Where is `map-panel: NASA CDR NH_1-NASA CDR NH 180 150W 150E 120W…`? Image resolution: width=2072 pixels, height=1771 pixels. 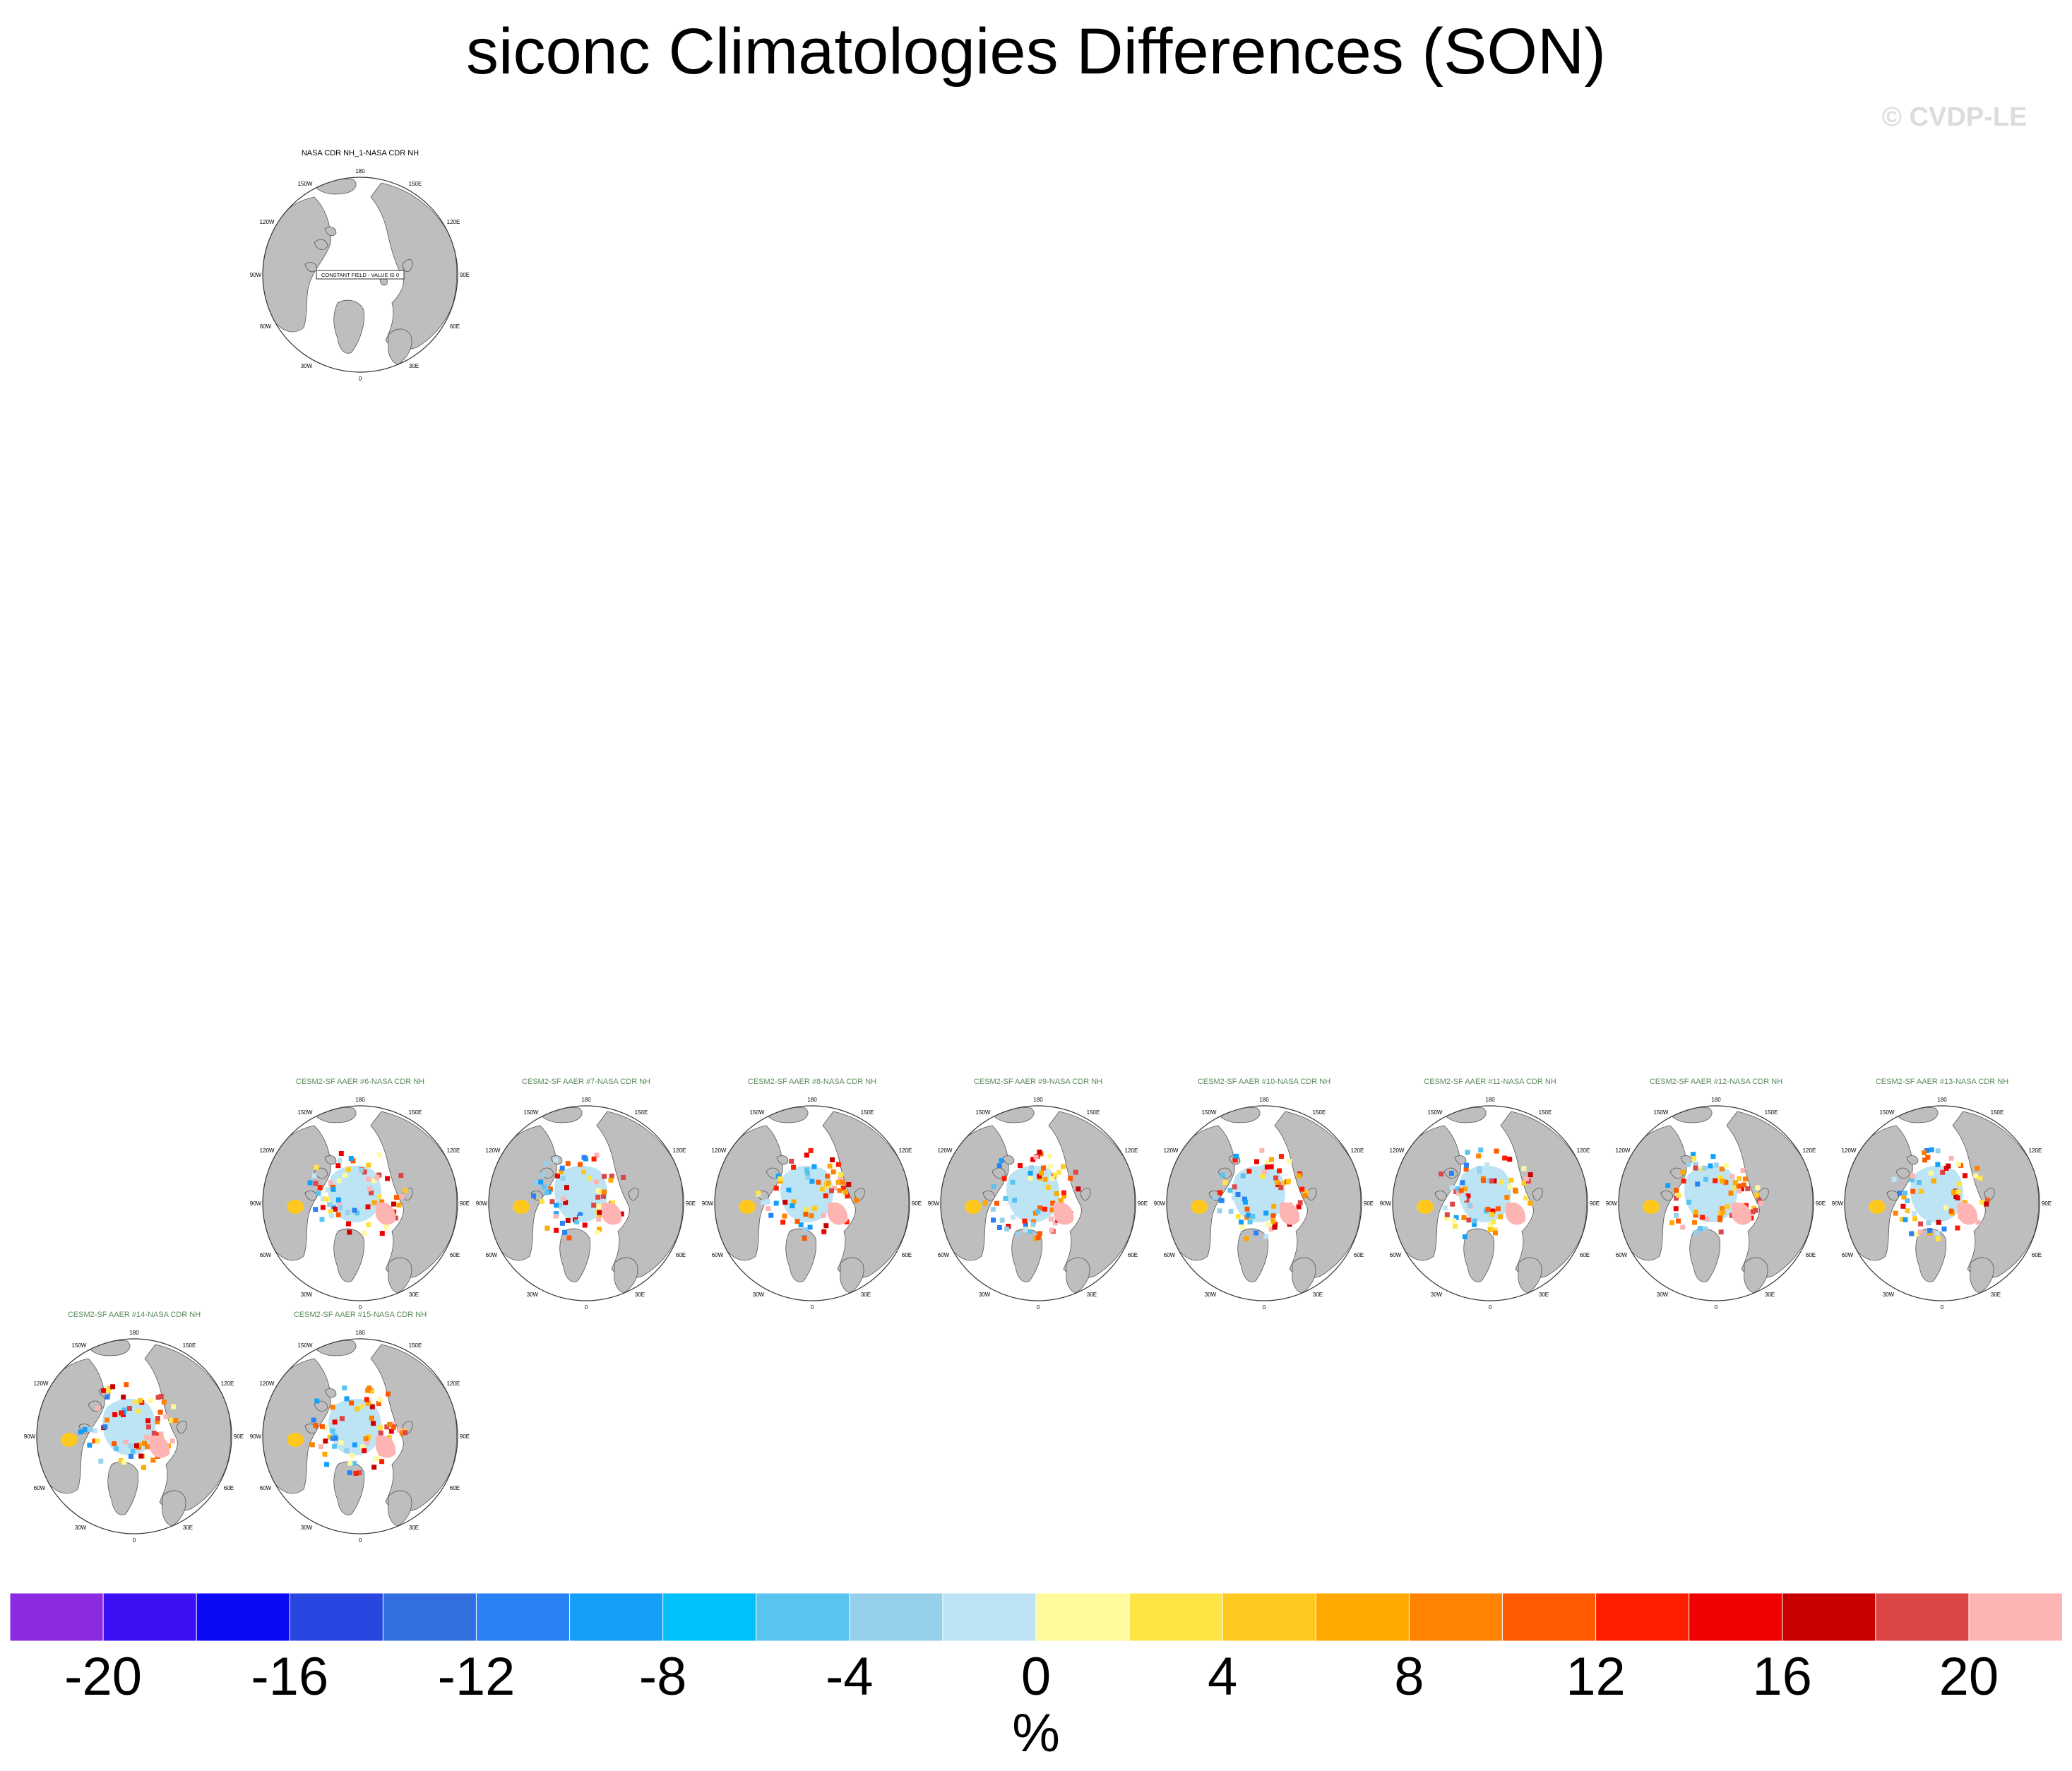 map-panel: NASA CDR NH_1-NASA CDR NH 180 150W 150E 120W… is located at coordinates (360, 264).